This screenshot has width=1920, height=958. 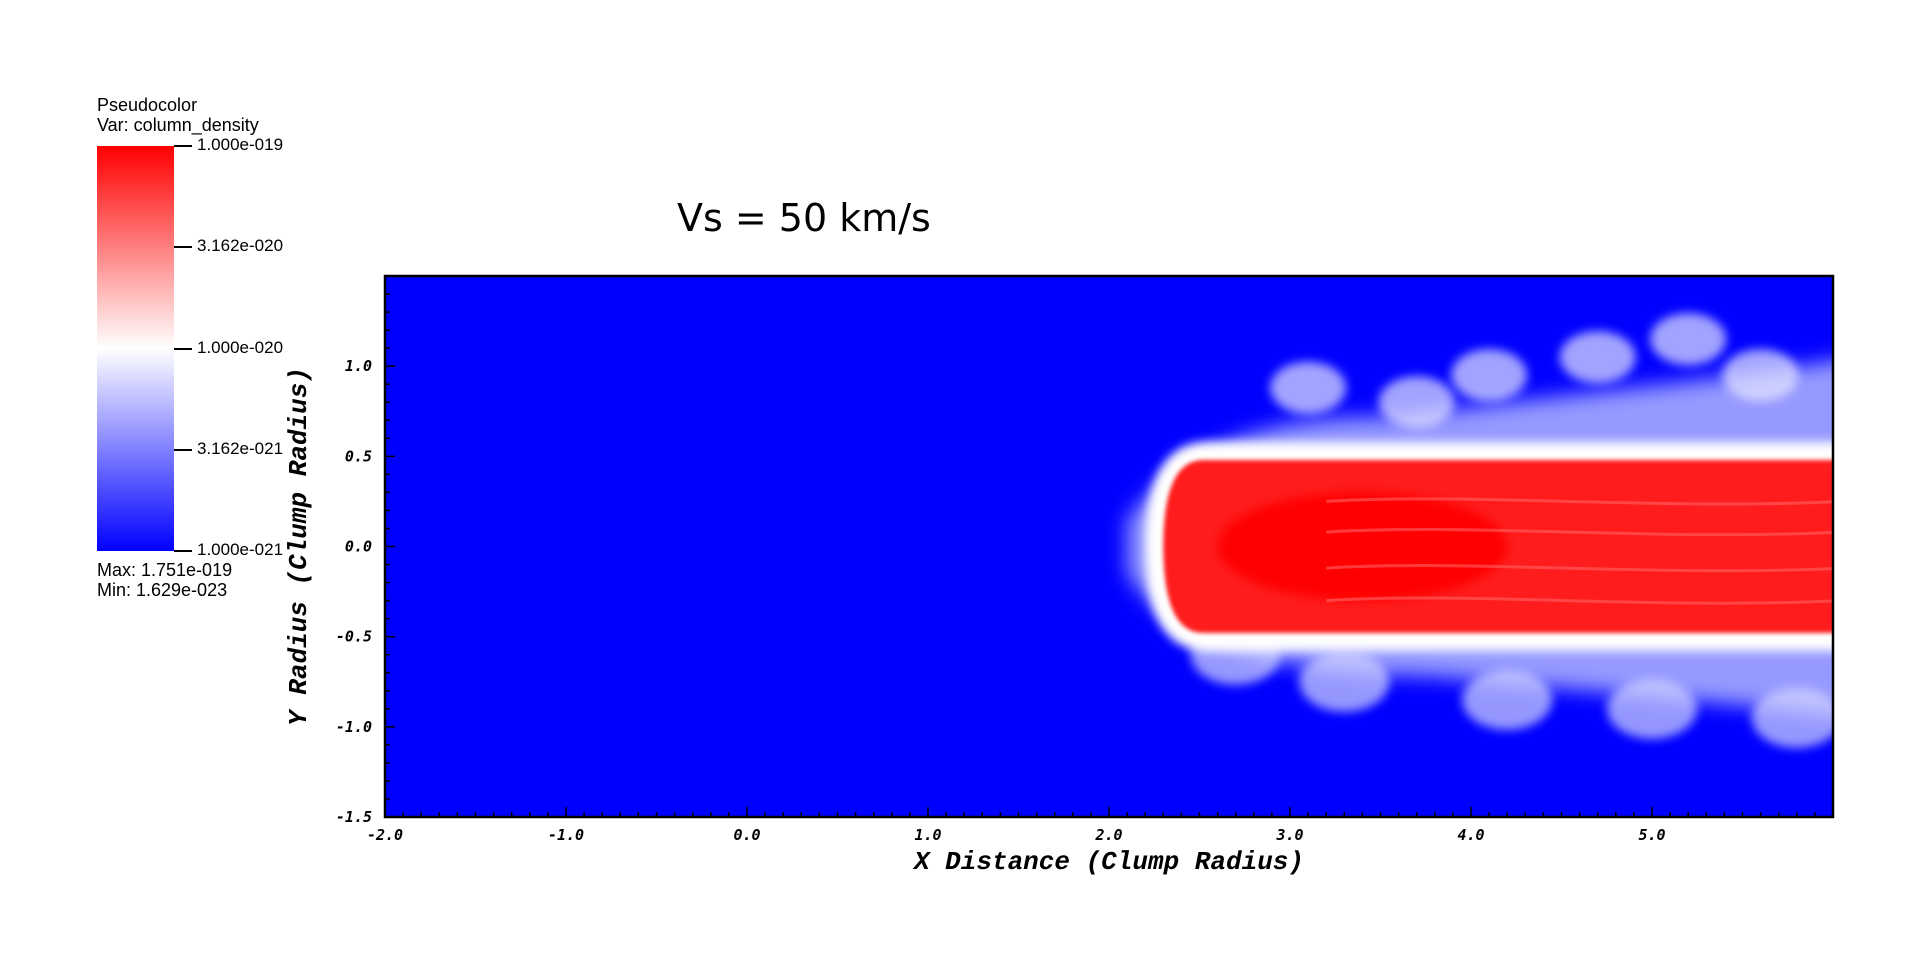 What do you see at coordinates (240, 144) in the screenshot?
I see `colorbar-label-max: 1.000e-019` at bounding box center [240, 144].